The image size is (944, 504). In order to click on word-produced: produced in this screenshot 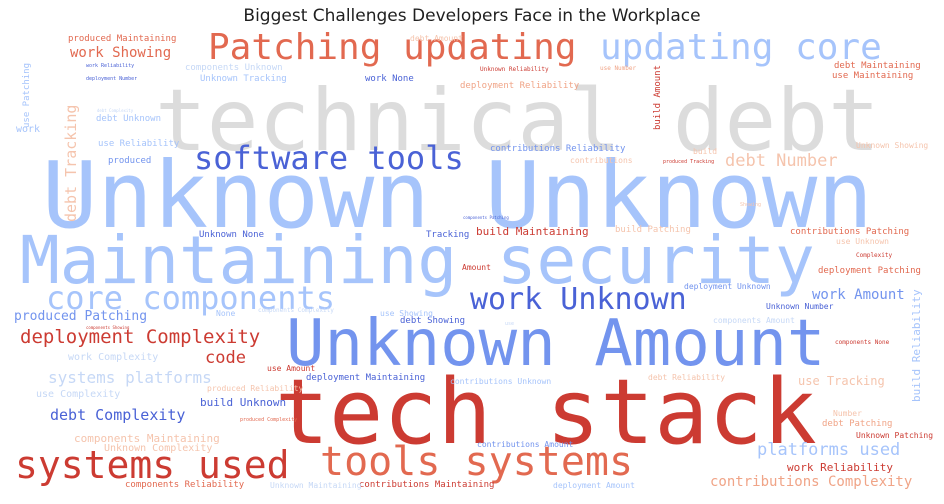, I will do `click(130, 161)`.